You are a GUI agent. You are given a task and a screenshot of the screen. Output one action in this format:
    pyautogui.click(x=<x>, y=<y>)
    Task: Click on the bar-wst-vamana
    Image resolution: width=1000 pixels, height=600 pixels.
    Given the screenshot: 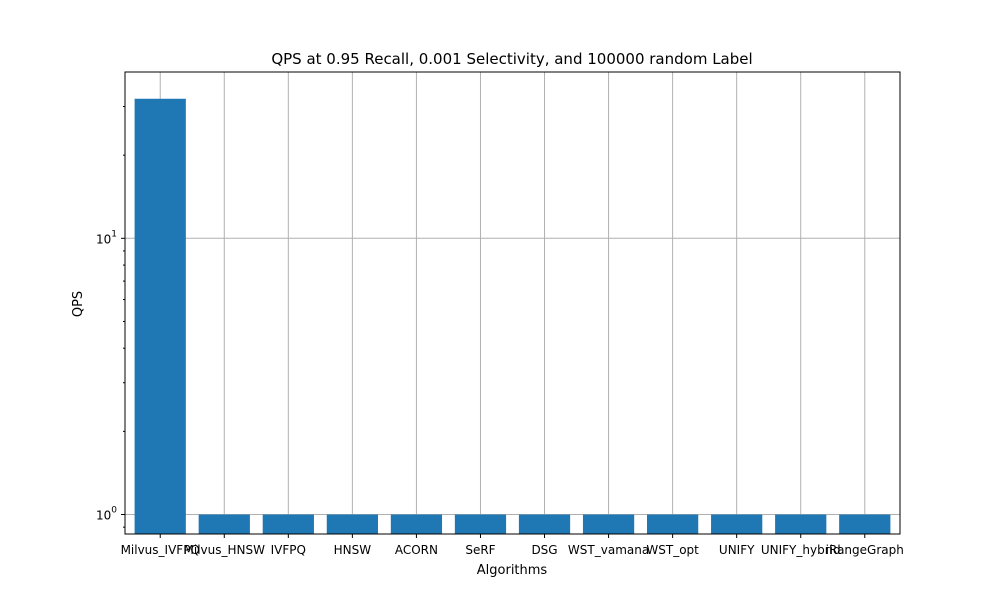 What is the action you would take?
    pyautogui.click(x=608, y=524)
    